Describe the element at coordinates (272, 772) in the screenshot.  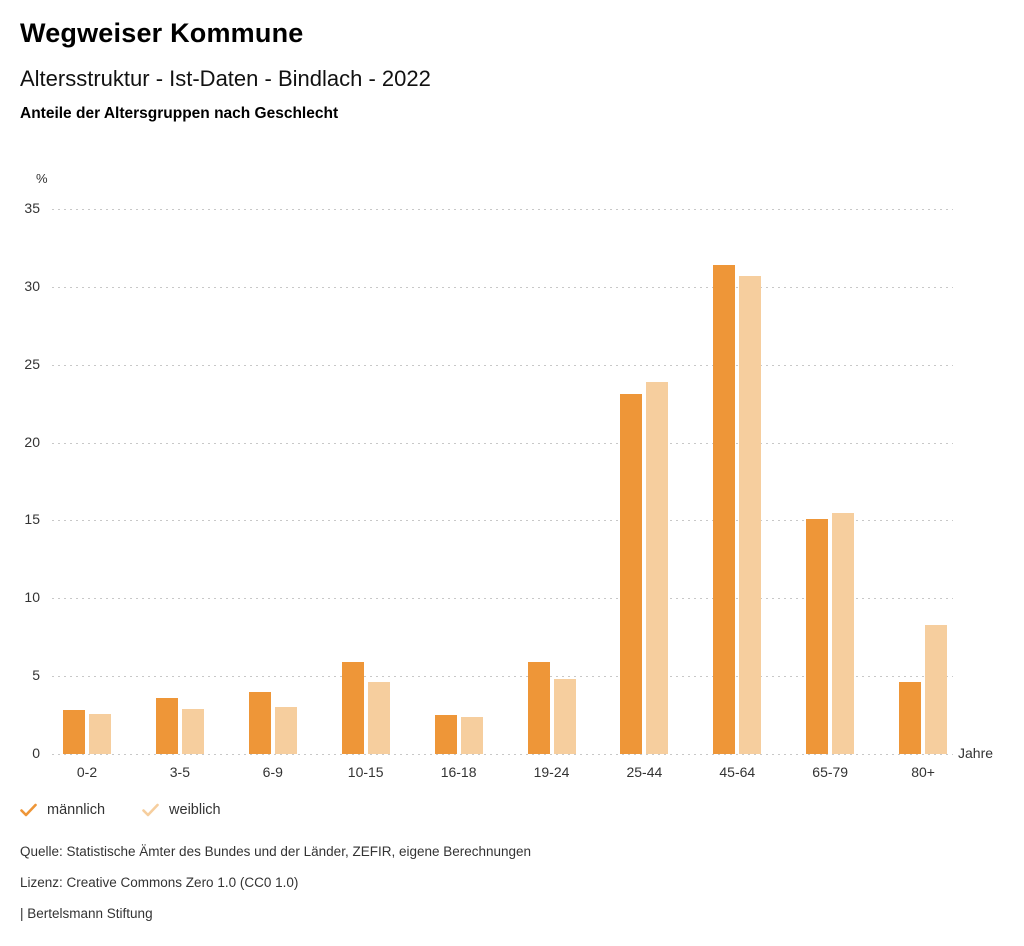
I see `x-tick-label: 6-9` at that location.